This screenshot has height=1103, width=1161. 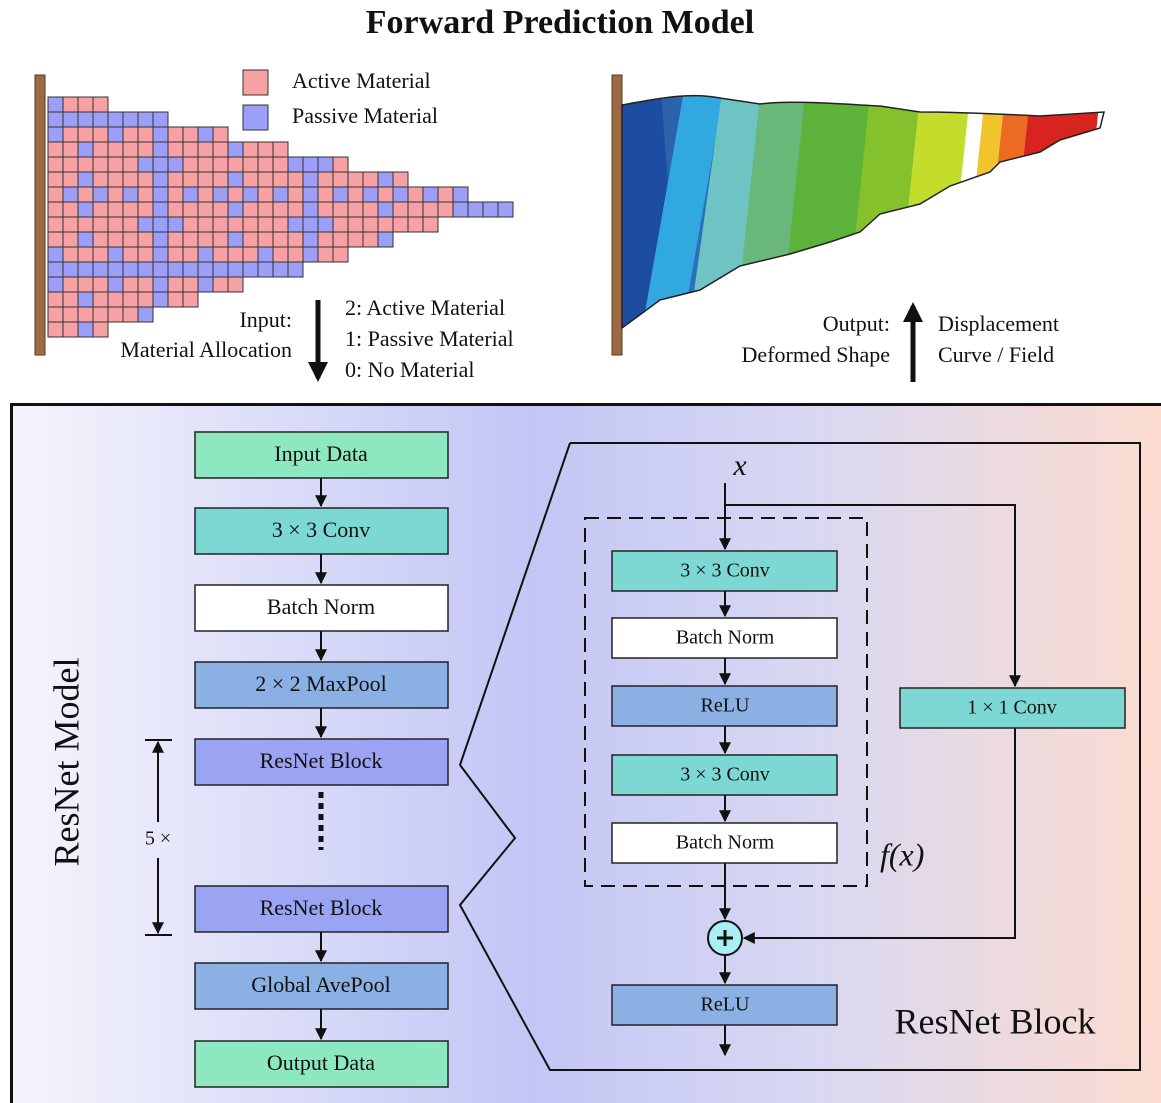 I want to click on target-label: Displacement, so click(x=998, y=323).